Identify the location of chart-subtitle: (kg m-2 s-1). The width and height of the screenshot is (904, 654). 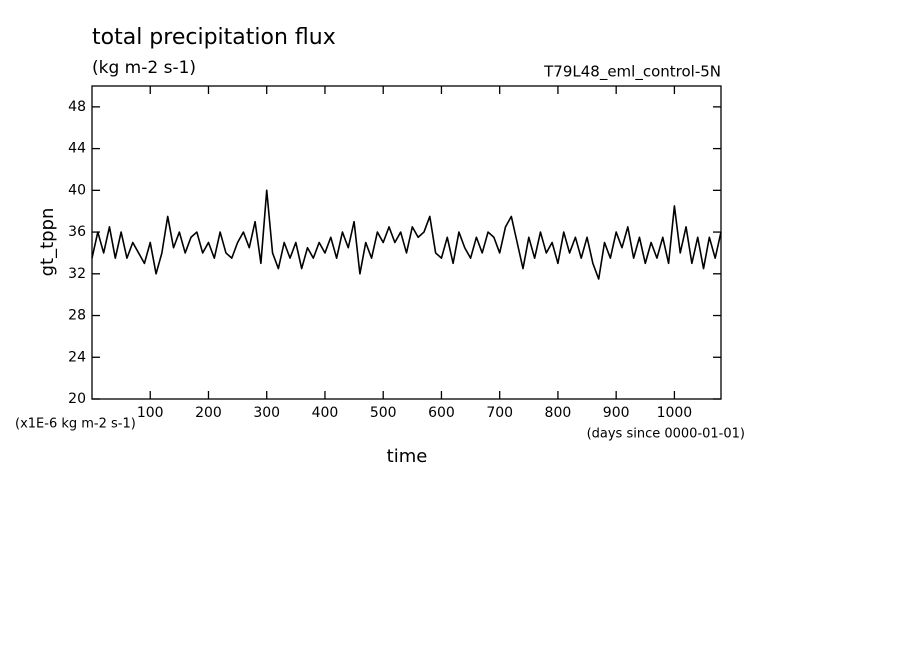
(144, 68).